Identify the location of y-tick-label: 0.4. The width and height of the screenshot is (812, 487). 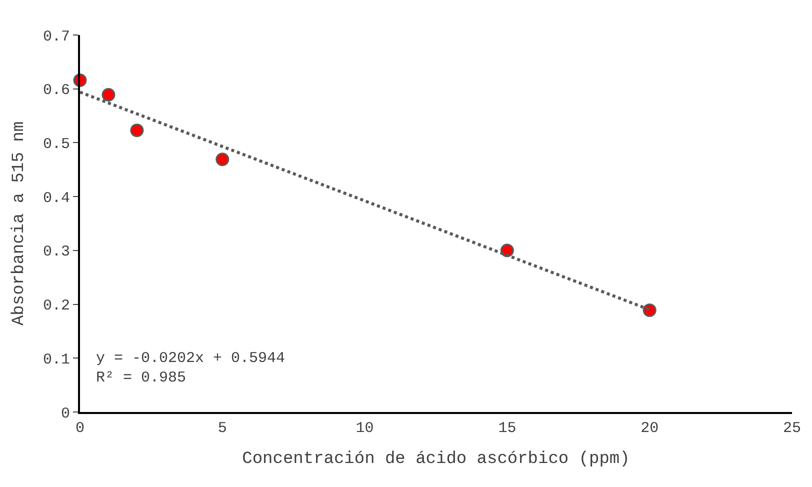
(56, 198).